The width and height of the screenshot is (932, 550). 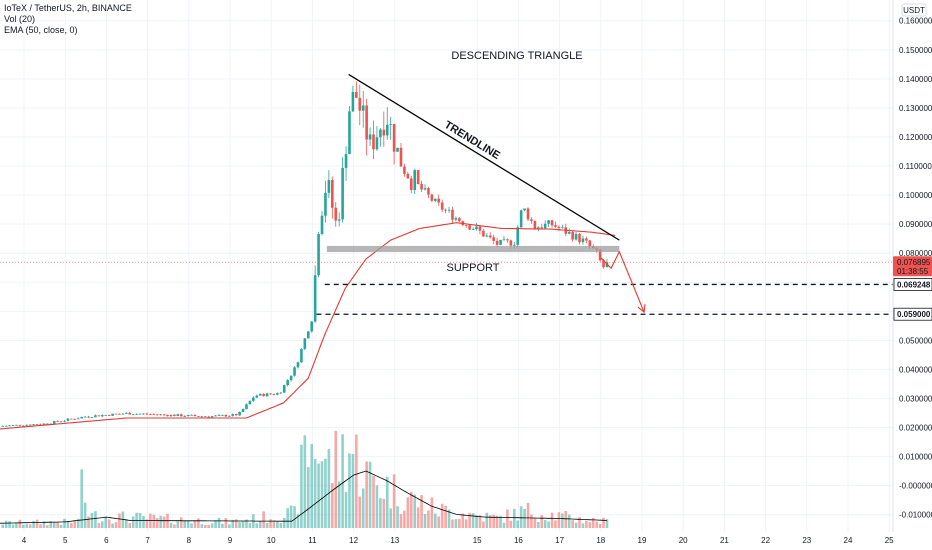 I want to click on ema-indicator: EMA (50, close, 0), so click(x=41, y=30).